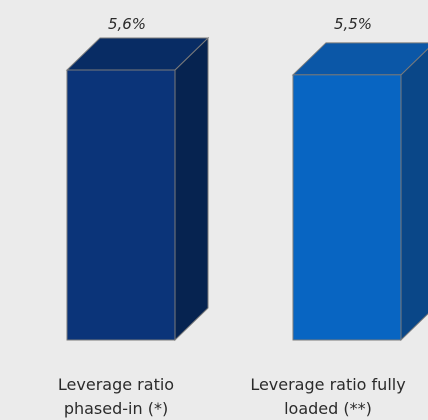 The height and width of the screenshot is (420, 428). I want to click on category-label-1-line-1: Leverage ratio, so click(116, 384).